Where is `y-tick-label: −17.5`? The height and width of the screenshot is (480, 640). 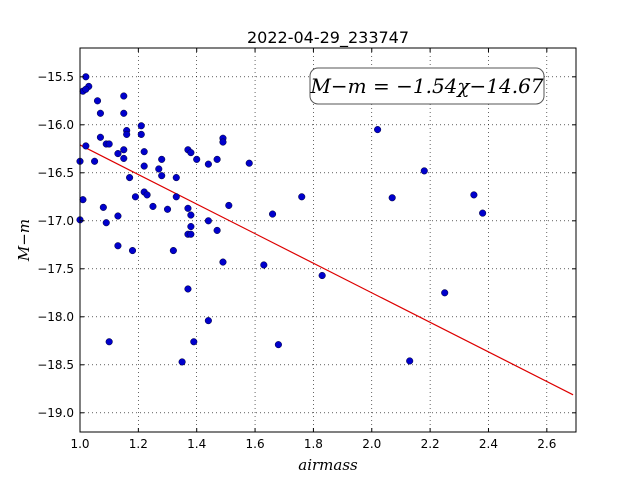 y-tick-label: −17.5 is located at coordinates (55, 269).